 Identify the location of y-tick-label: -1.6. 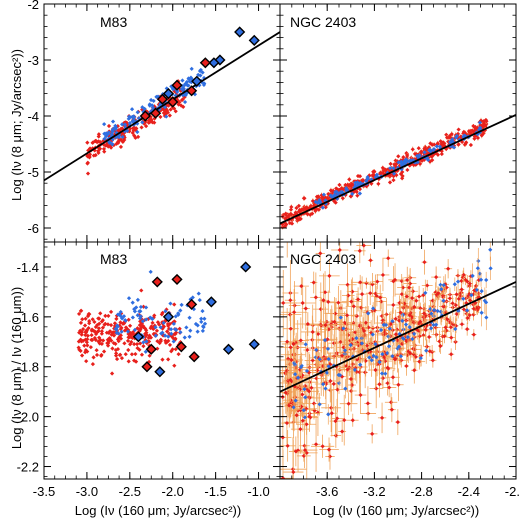
(28, 317).